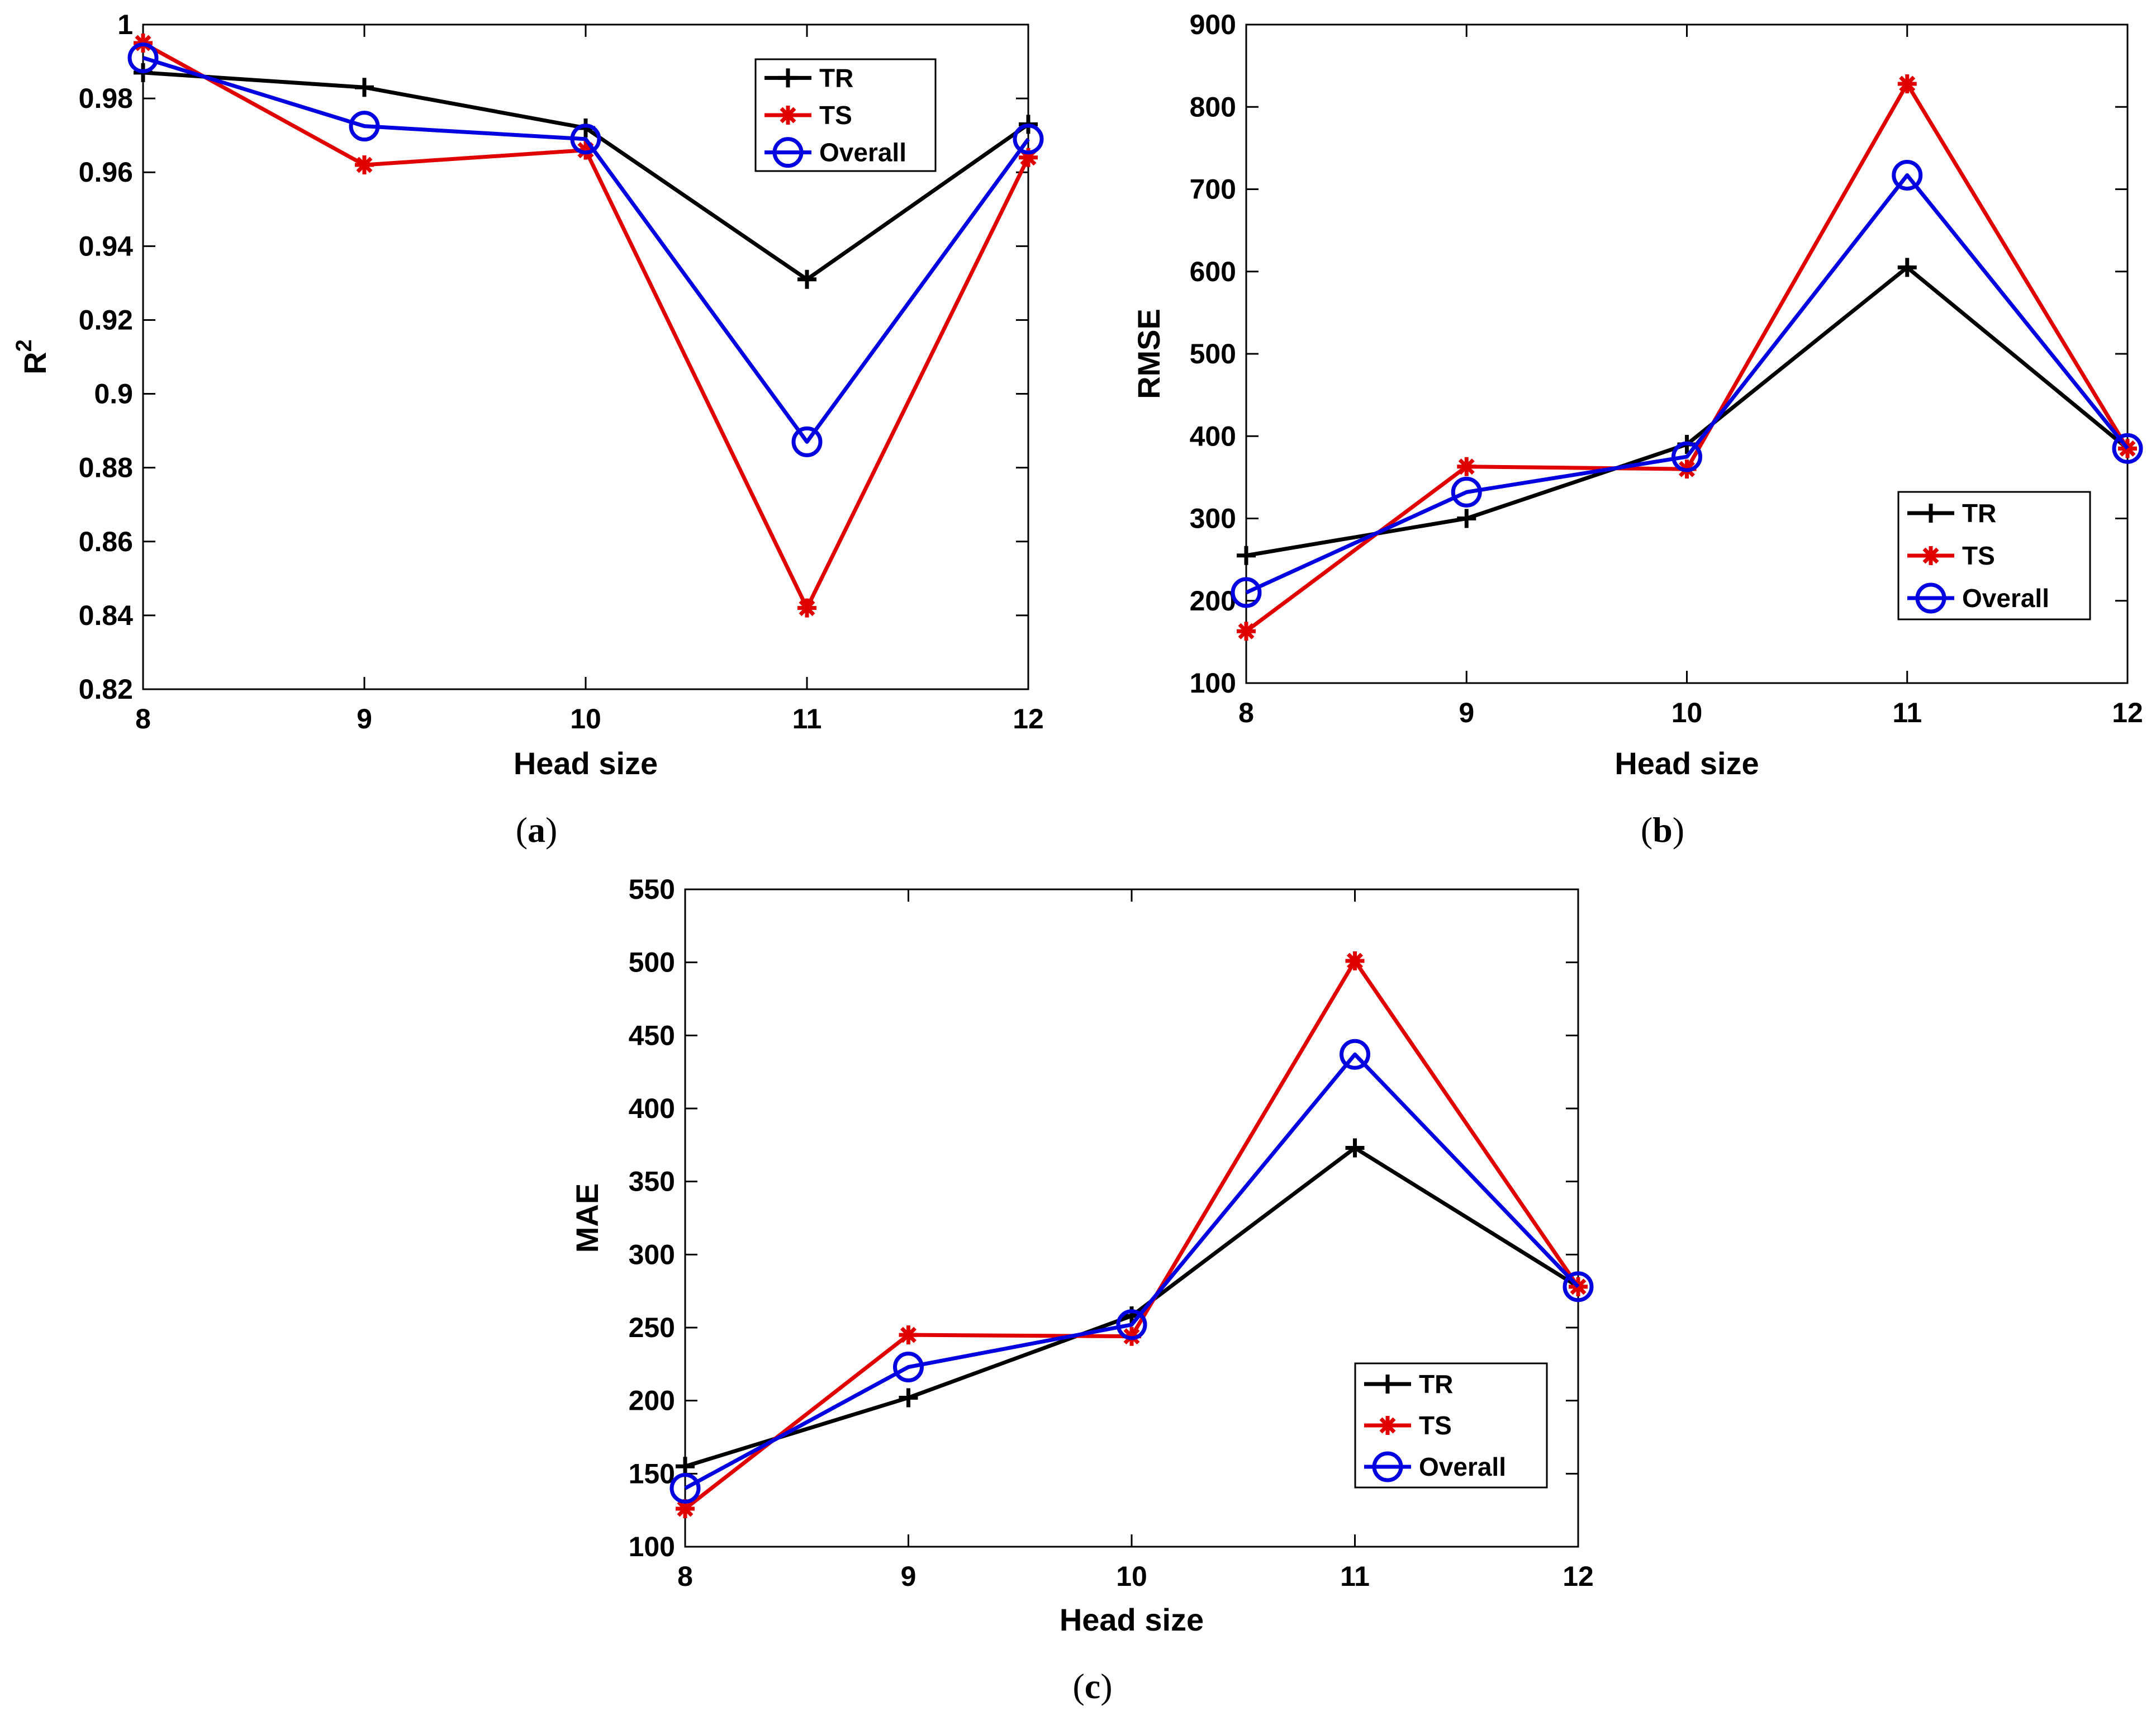  What do you see at coordinates (652, 889) in the screenshot?
I see `y-tick-label: 550` at bounding box center [652, 889].